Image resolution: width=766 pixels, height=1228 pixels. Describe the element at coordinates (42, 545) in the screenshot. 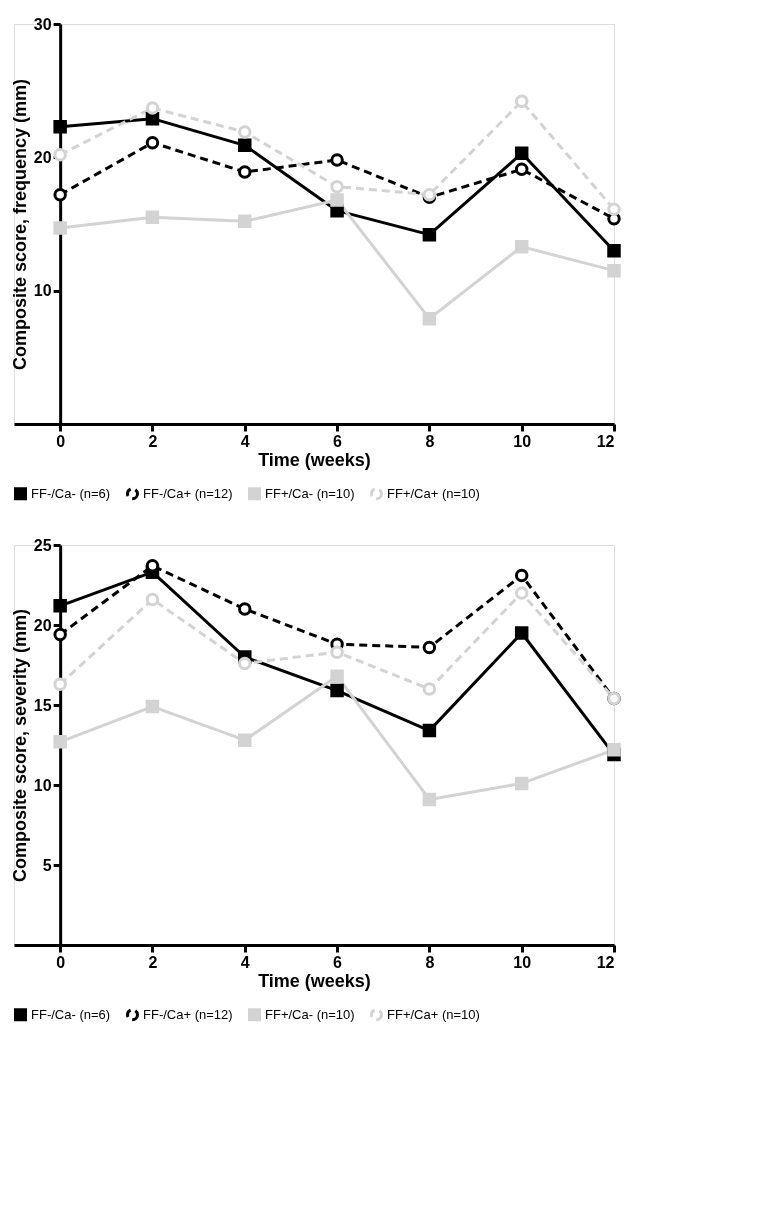

I see `y-tick-label: 25` at that location.